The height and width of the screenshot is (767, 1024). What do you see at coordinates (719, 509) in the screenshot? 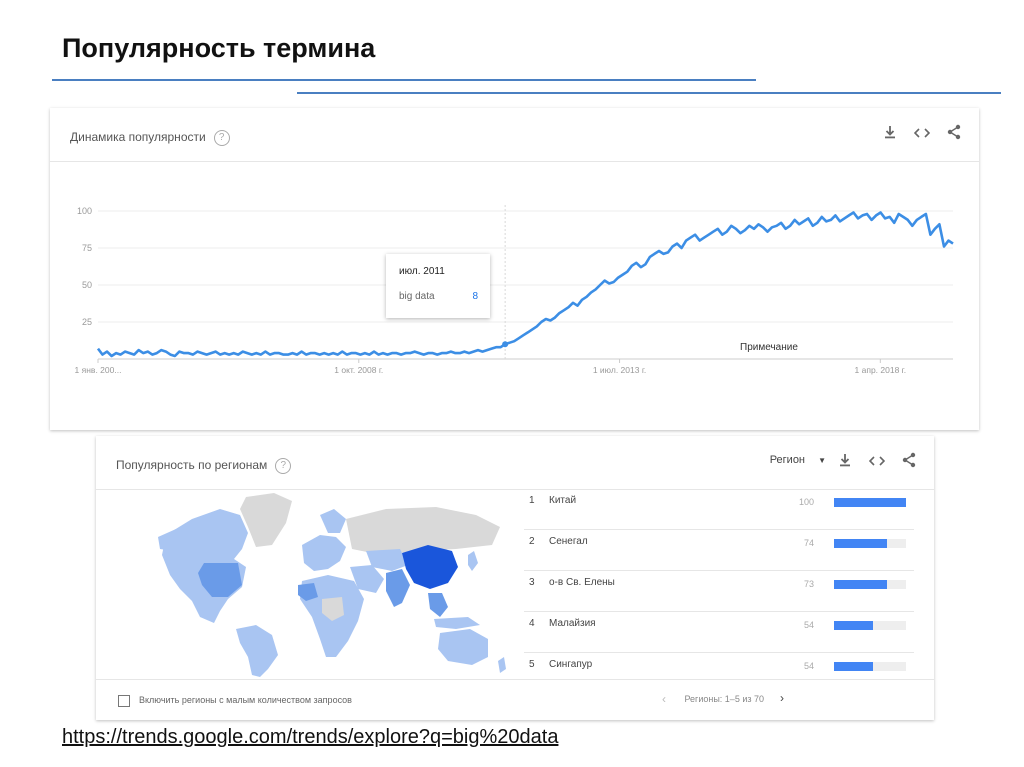
I see `region-row: 1 Китай 100` at bounding box center [719, 509].